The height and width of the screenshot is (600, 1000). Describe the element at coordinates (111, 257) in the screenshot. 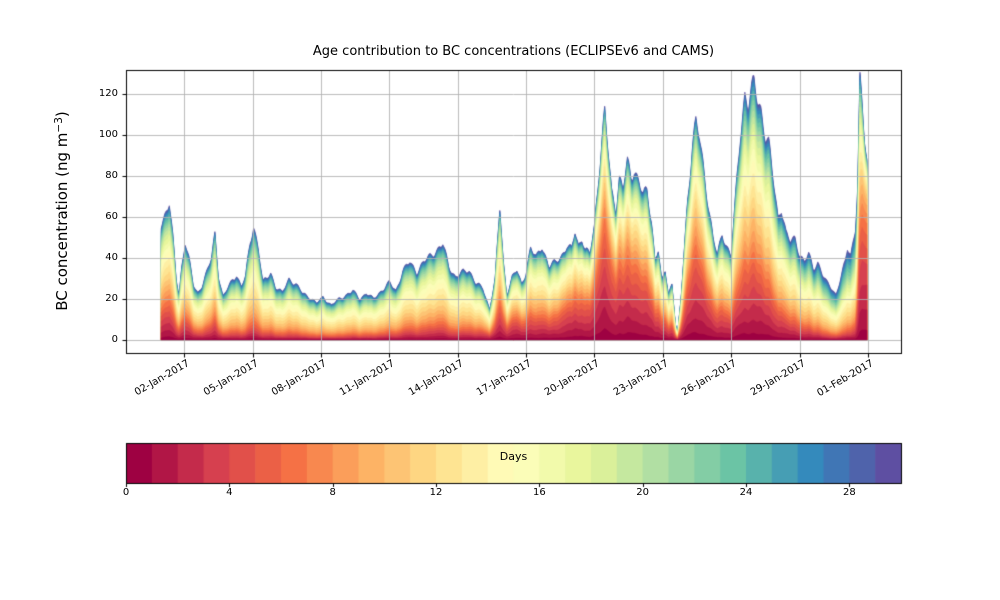

I see `y-tick-label: 40` at that location.